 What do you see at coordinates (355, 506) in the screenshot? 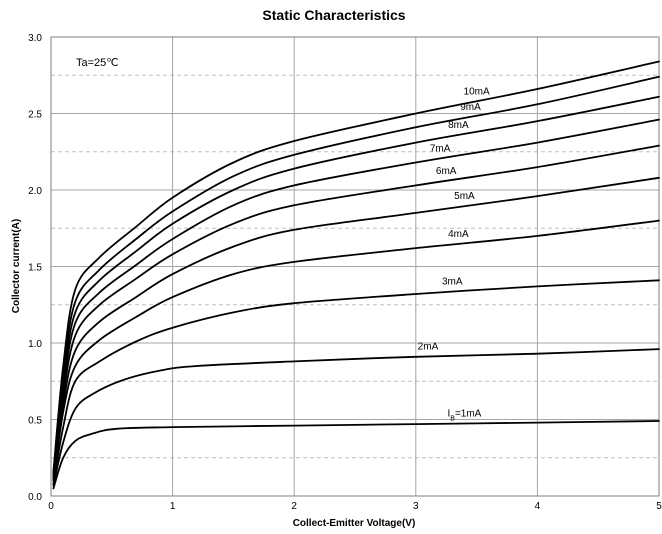
I see `x-axis-ticks: 0 1 2 3 4 5` at bounding box center [355, 506].